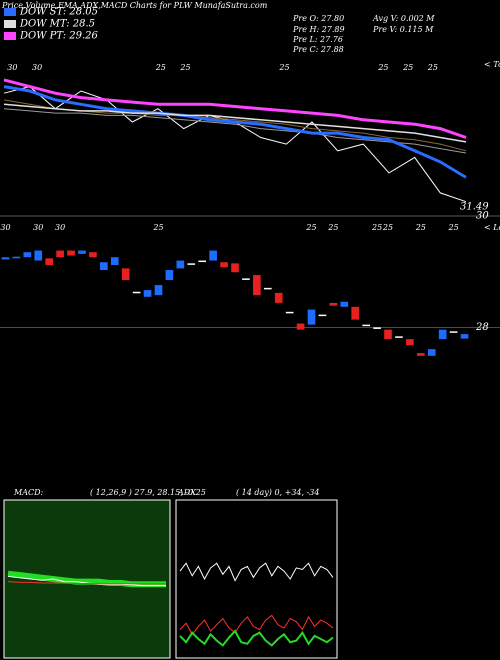 The width and height of the screenshot is (500, 660). I want to click on panel-background, so click(256, 579).